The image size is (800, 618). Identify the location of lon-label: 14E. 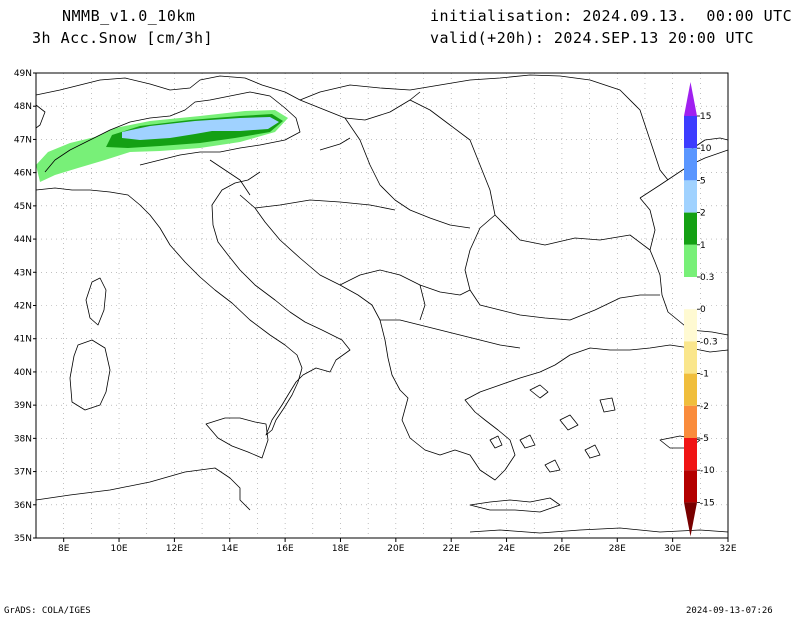
(229, 549).